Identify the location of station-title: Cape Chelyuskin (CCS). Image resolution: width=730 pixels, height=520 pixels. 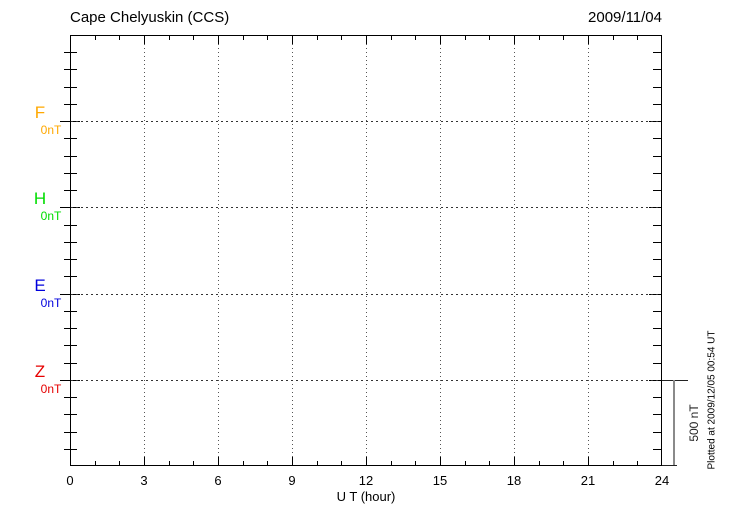
(150, 17).